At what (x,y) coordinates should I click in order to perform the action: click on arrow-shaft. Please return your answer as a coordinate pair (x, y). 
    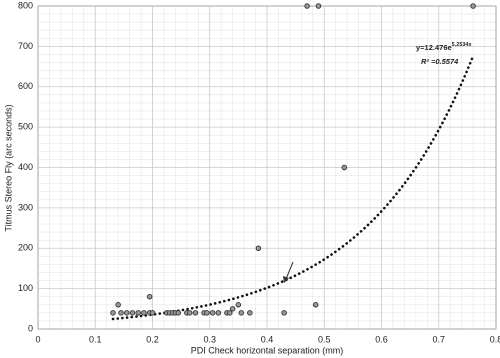
    Looking at the image, I should click on (289, 270).